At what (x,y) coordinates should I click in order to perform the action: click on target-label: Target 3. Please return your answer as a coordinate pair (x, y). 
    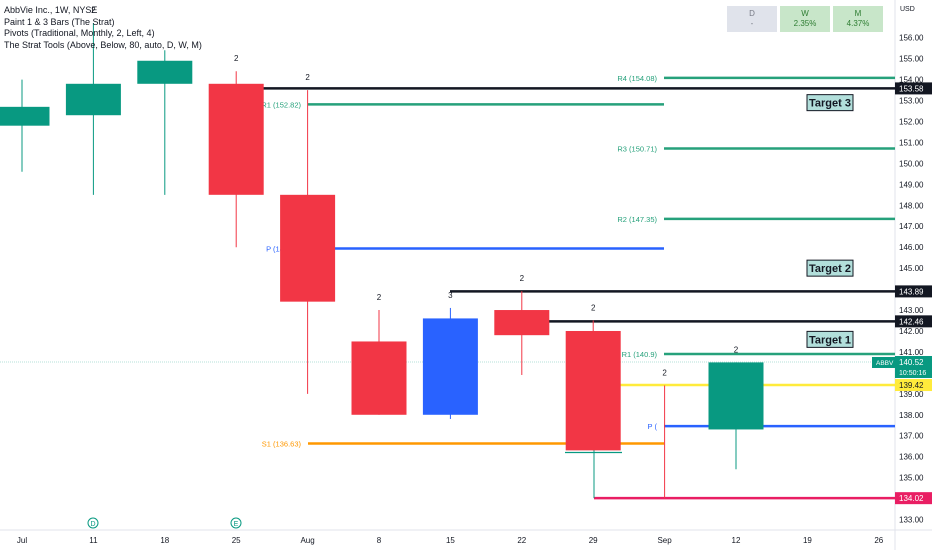
    Looking at the image, I should click on (830, 104).